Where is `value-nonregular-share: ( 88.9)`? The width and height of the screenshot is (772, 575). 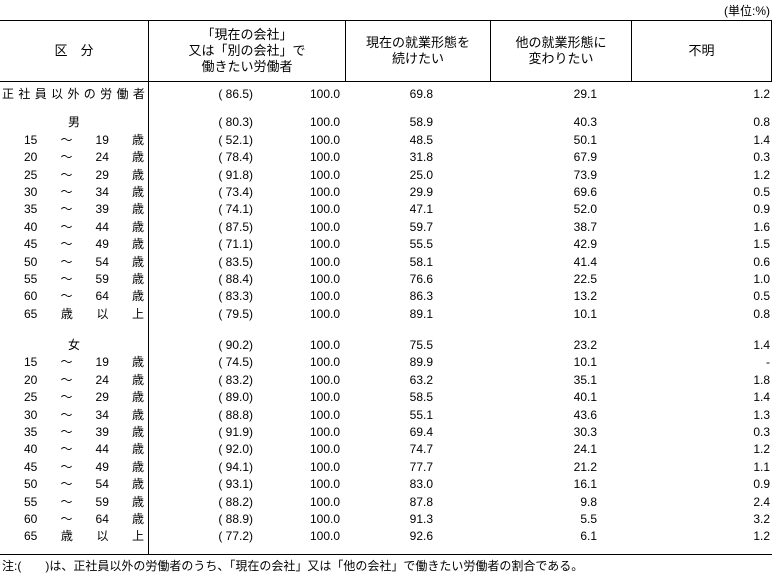
value-nonregular-share: ( 88.9) is located at coordinates (235, 518).